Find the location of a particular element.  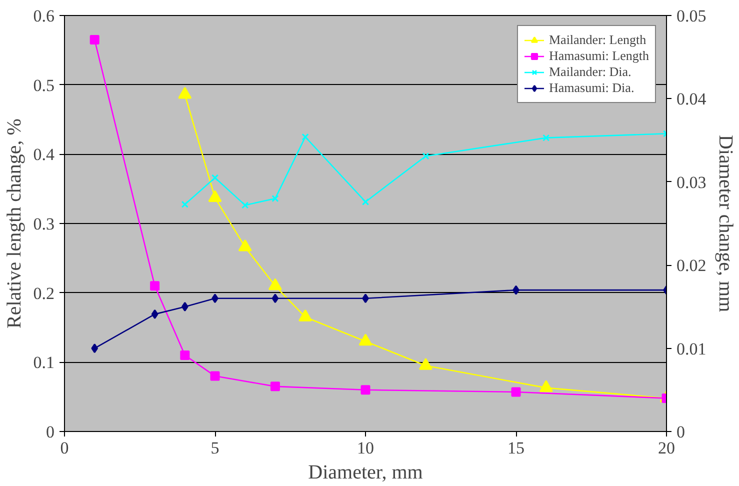

y2-tick-label: 0.01 is located at coordinates (691, 348).